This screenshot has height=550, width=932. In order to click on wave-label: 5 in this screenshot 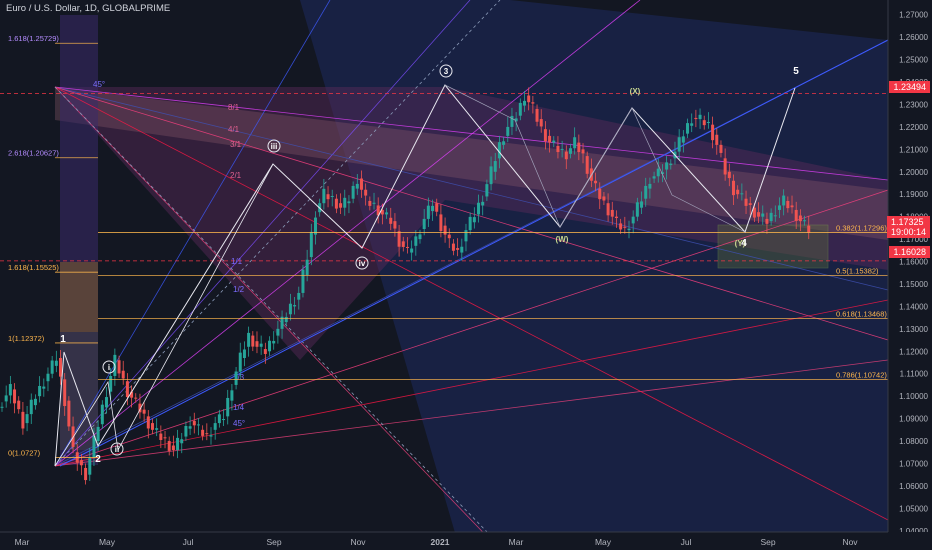, I will do `click(796, 71)`.